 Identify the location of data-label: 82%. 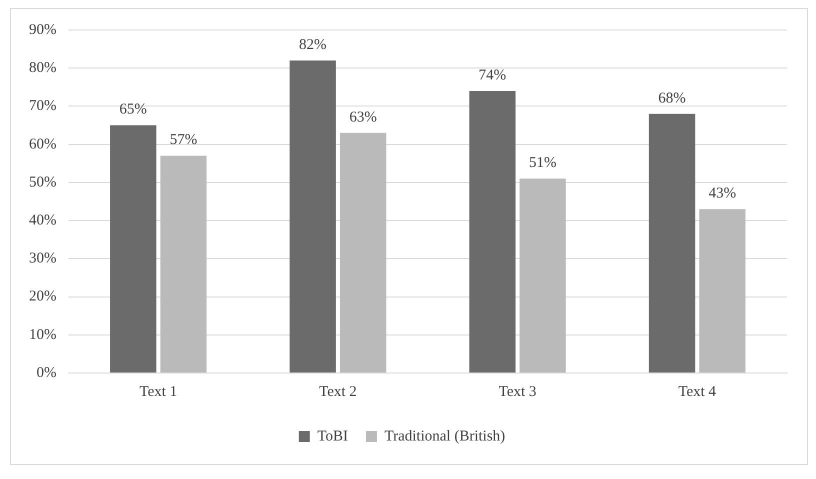
(313, 44).